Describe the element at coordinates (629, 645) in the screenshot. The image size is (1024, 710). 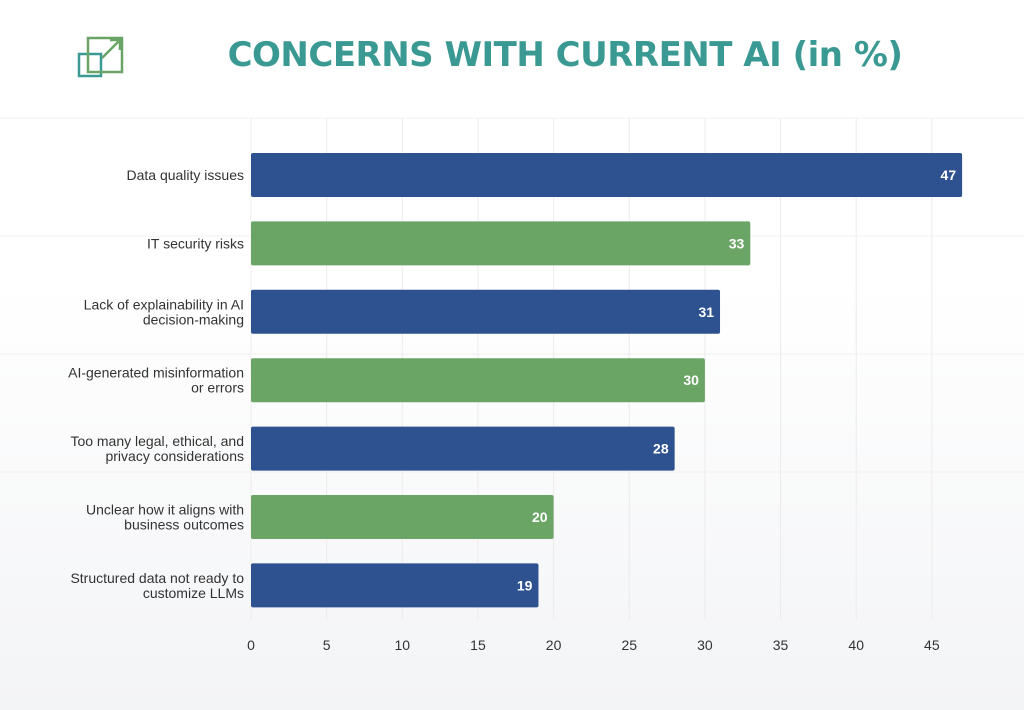
I see `x-tick-label: 25` at that location.